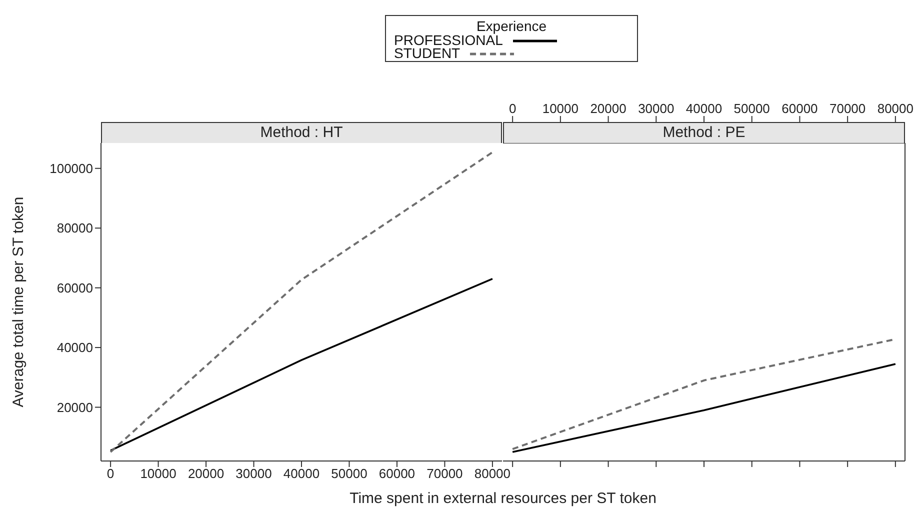 The height and width of the screenshot is (515, 918). I want to click on chart-title: Method : HT, so click(301, 132).